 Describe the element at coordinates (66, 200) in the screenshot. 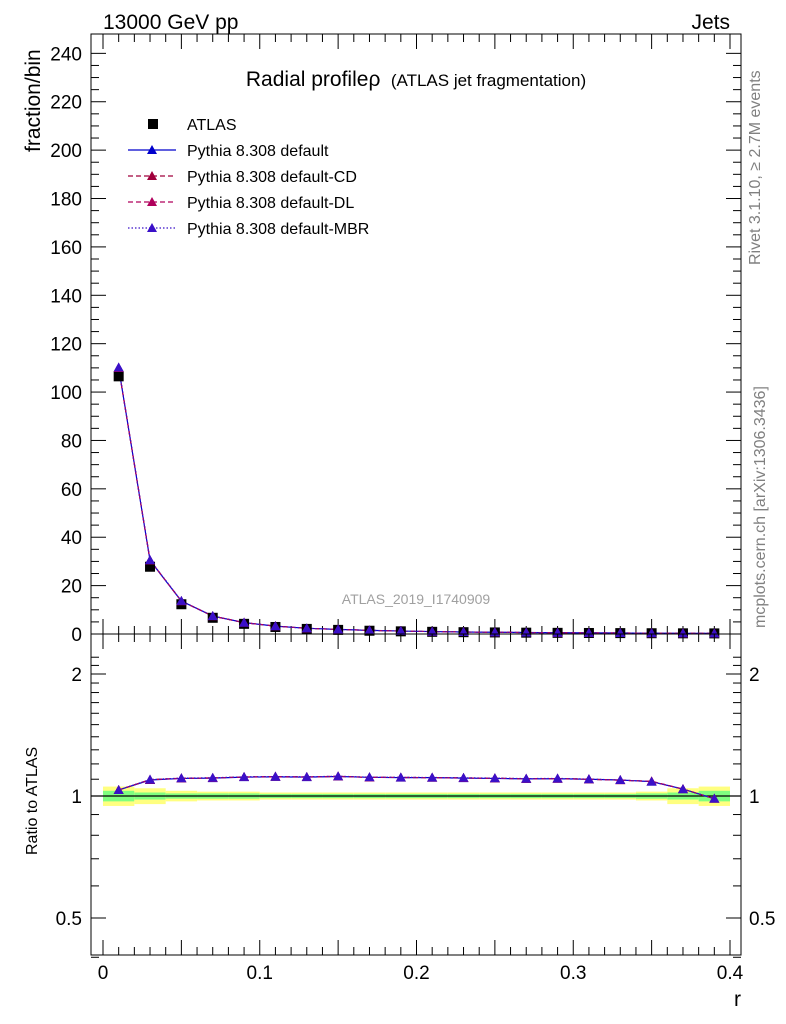

I see `main-y-tick-label: 180` at that location.